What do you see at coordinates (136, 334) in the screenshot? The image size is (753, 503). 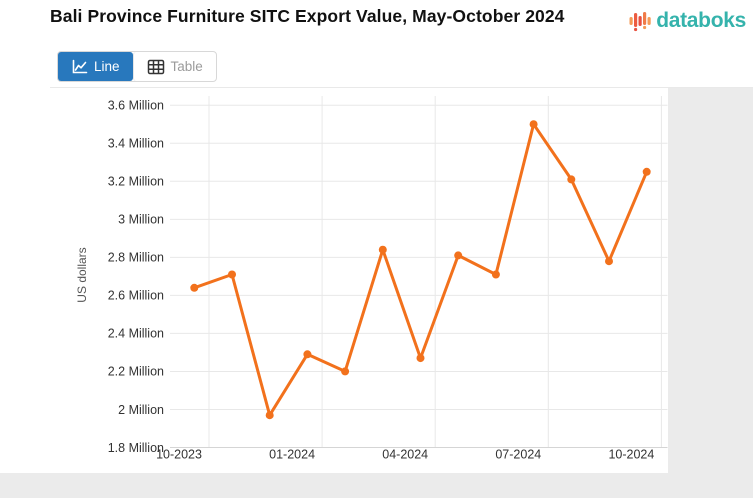 I see `y-tick-label: 2.4 Million` at bounding box center [136, 334].